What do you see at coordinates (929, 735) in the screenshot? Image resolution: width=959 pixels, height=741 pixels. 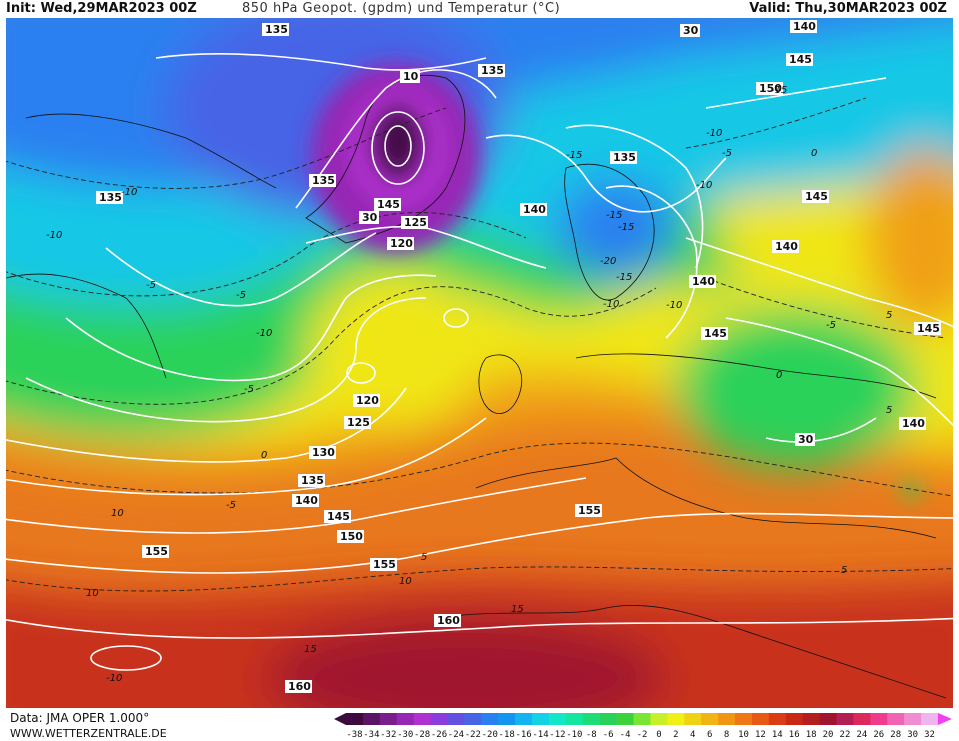 I see `colorbar-tick-label: 32` at bounding box center [929, 735].